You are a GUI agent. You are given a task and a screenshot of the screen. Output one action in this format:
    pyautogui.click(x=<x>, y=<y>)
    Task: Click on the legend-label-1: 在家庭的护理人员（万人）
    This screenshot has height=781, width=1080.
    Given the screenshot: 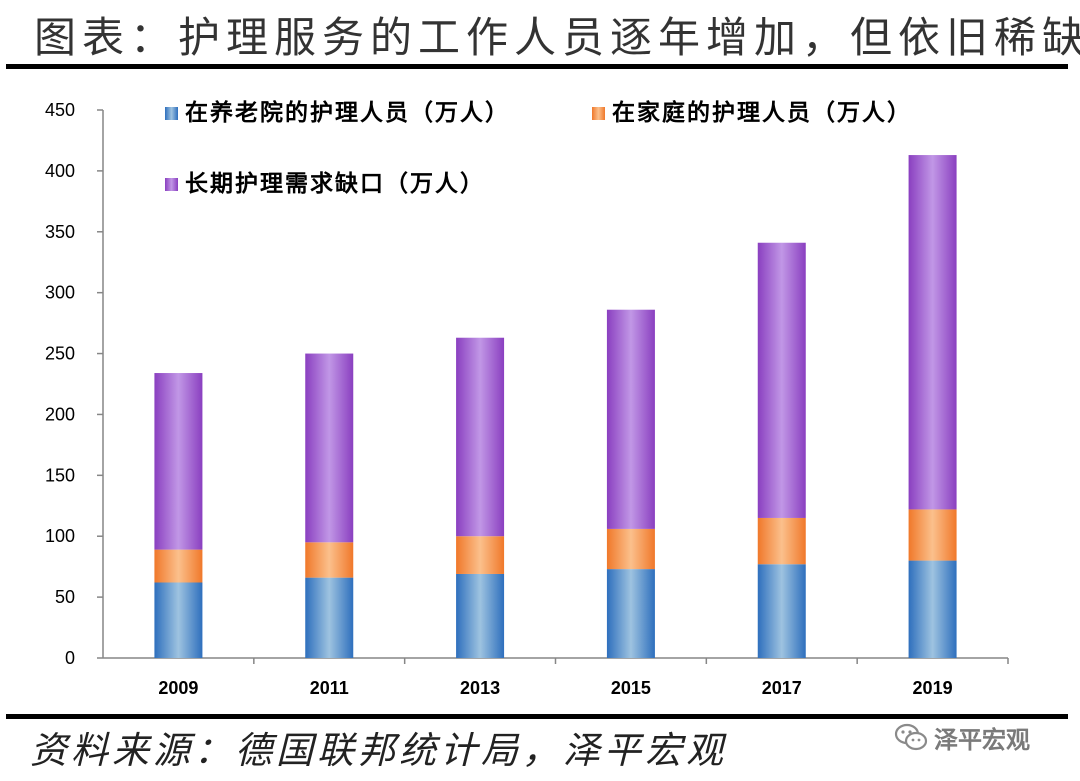 What is the action you would take?
    pyautogui.click(x=762, y=112)
    